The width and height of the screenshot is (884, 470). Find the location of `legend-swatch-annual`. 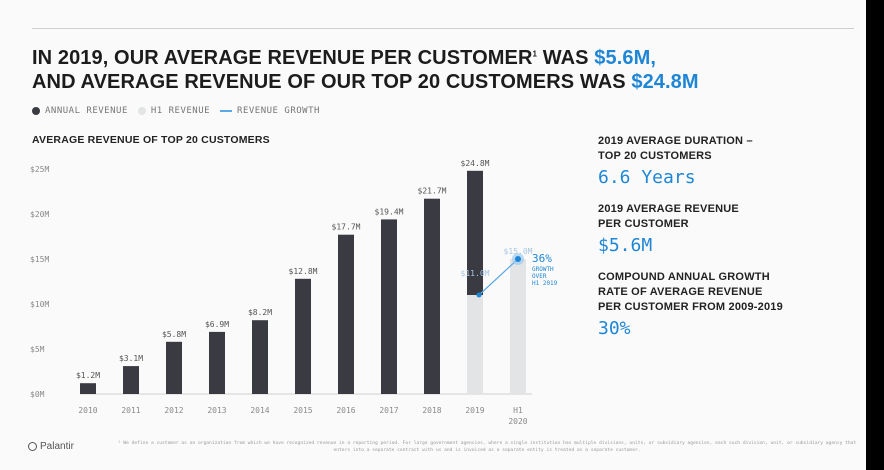

legend-swatch-annual is located at coordinates (36, 111).